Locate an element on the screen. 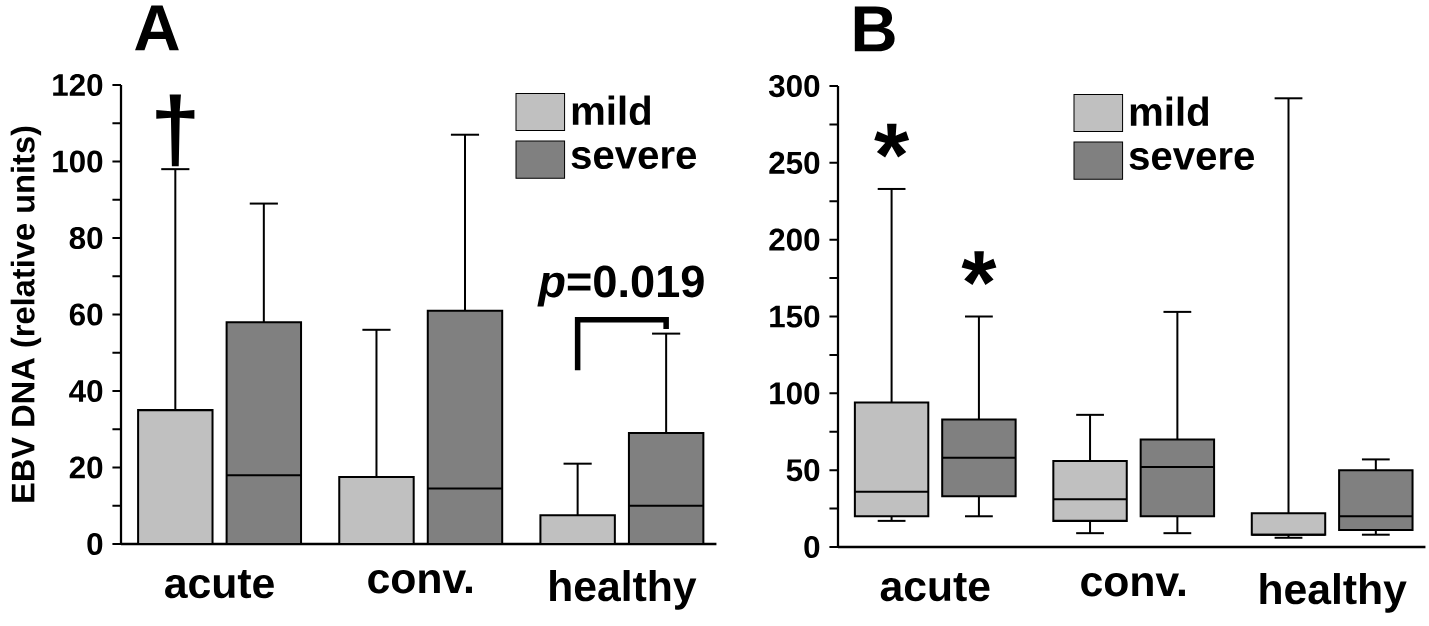  y-tick-label: 120 is located at coordinates (78, 85).